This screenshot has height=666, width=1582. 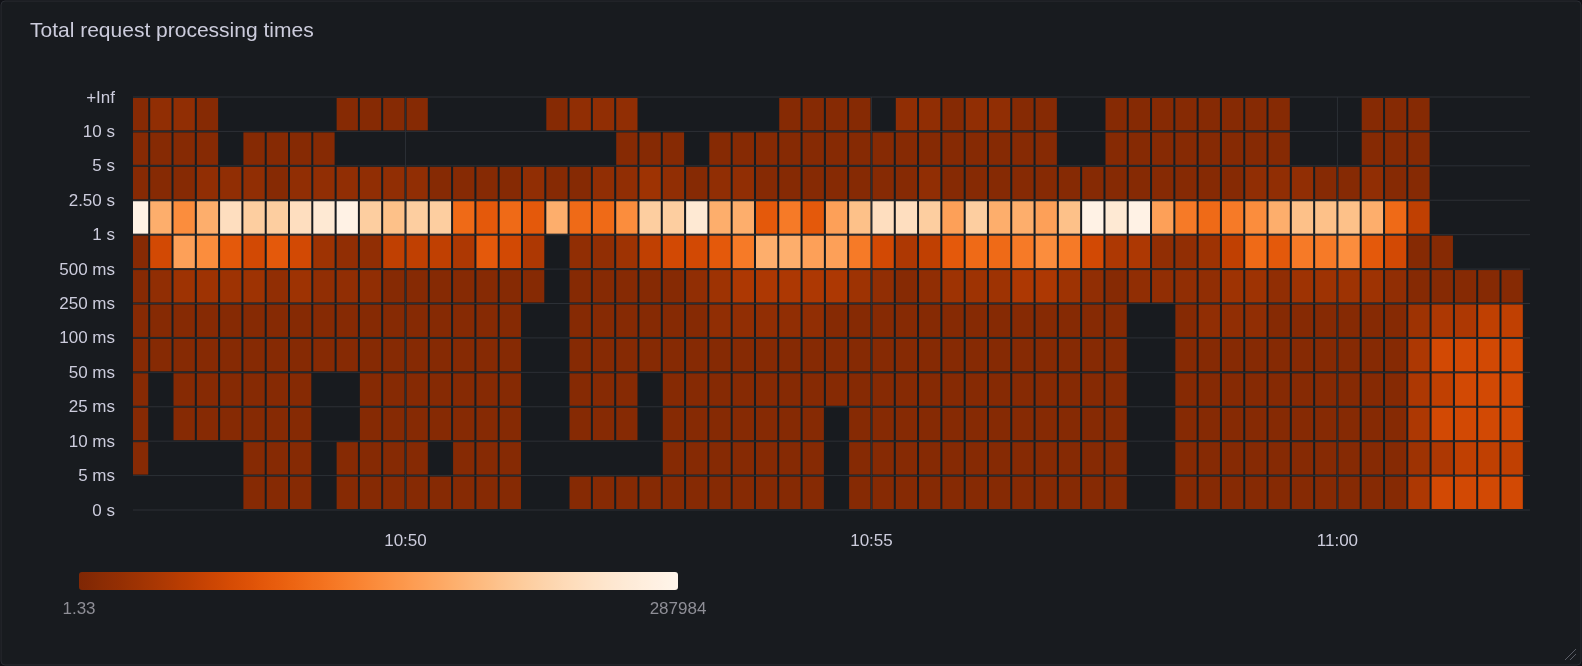 I want to click on x-tick-label: 10:55, so click(x=871, y=540).